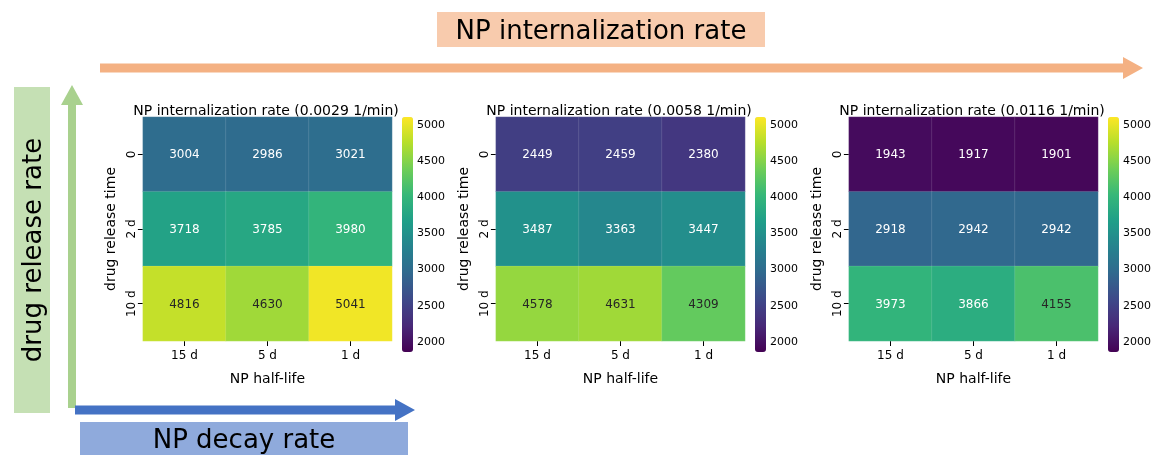 This screenshot has height=455, width=1165. What do you see at coordinates (1056, 154) in the screenshot?
I see `data-label: 1901` at bounding box center [1056, 154].